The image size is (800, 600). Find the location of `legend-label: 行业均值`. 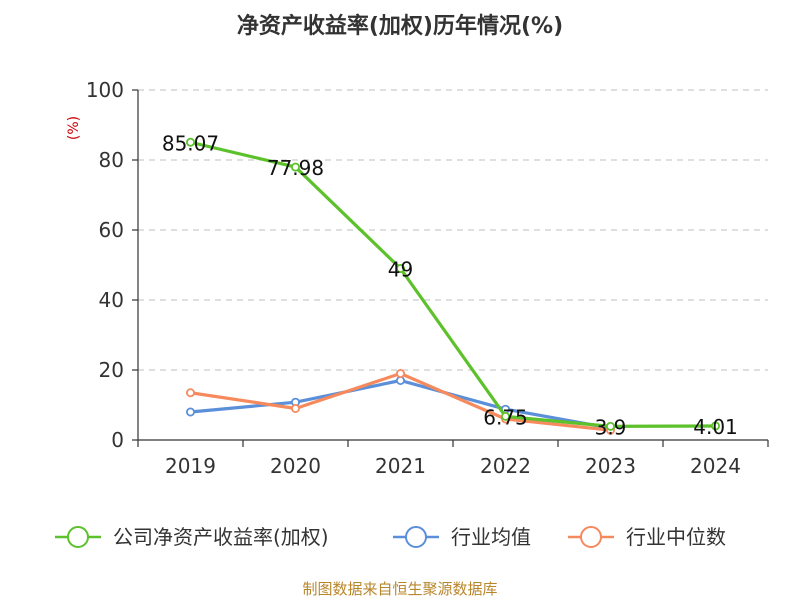

legend-label: 行业均值 is located at coordinates (491, 537).